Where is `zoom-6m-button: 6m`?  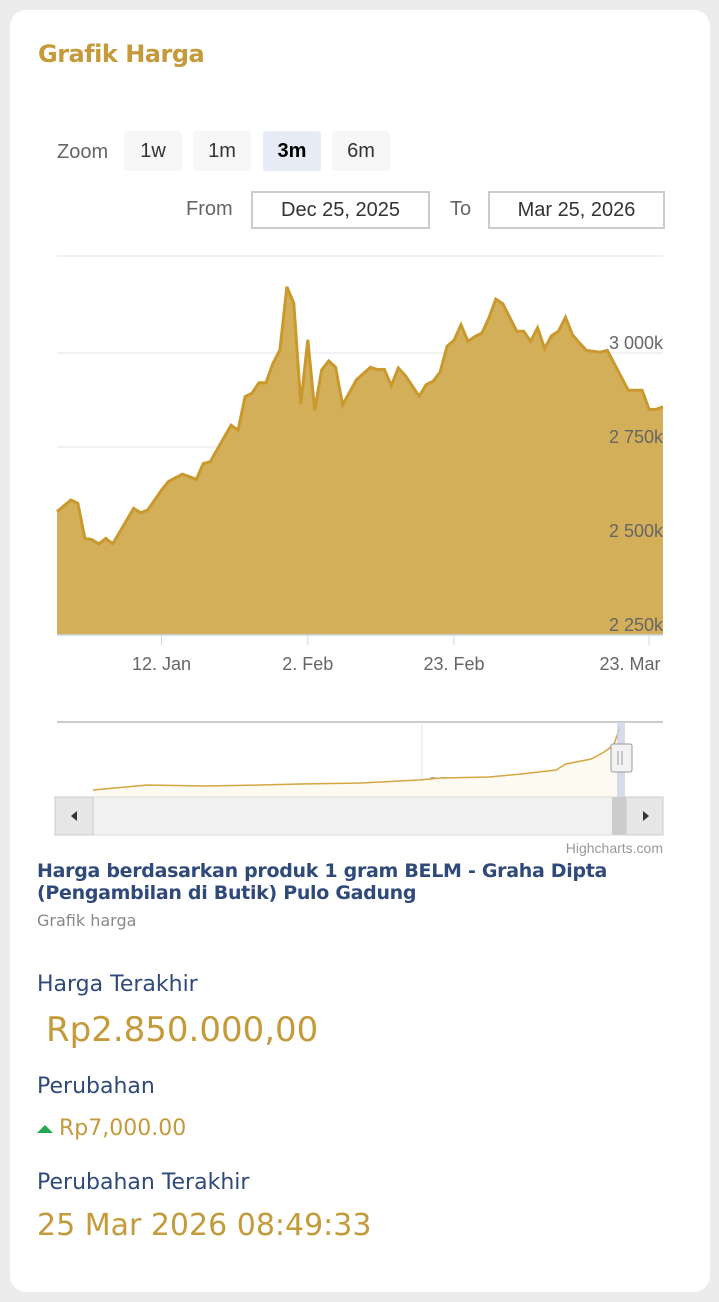 zoom-6m-button: 6m is located at coordinates (361, 151).